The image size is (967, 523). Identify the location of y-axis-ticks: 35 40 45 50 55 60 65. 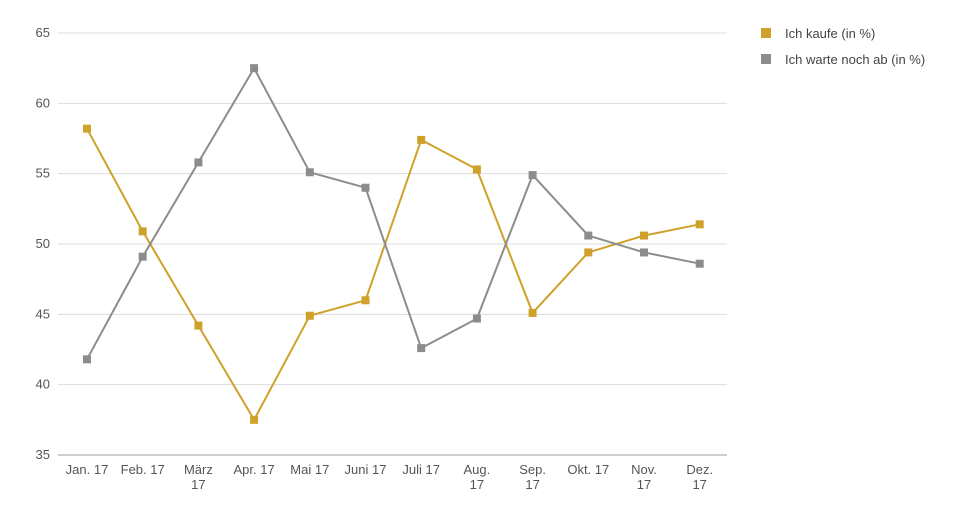
(43, 243).